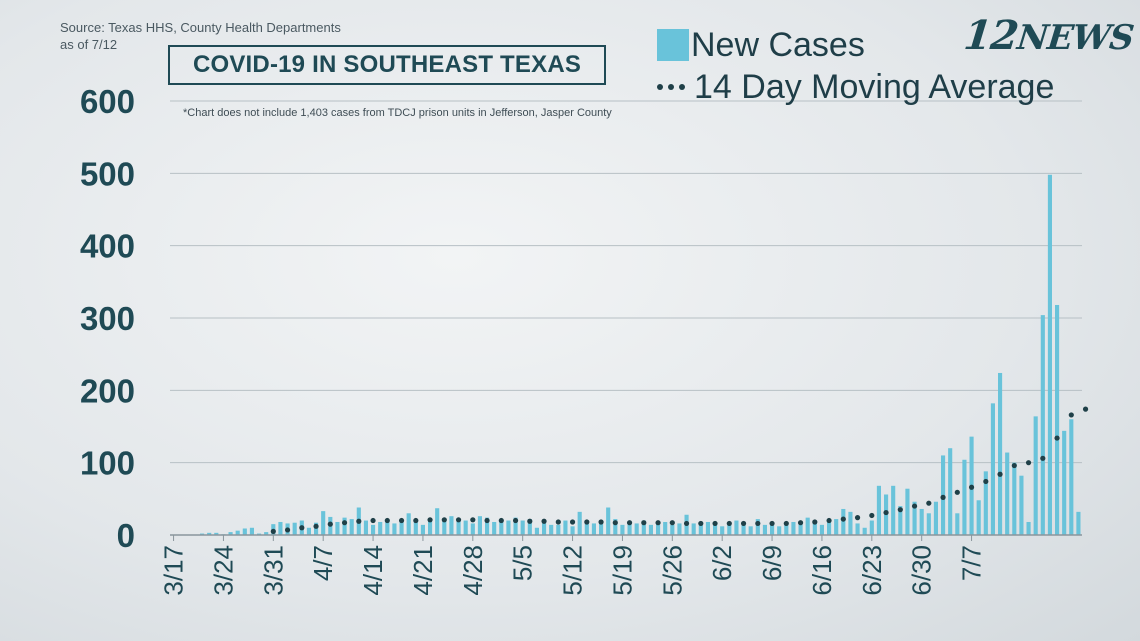 The image size is (1140, 641). What do you see at coordinates (672, 570) in the screenshot?
I see `x-tick-label: 5/26` at bounding box center [672, 570].